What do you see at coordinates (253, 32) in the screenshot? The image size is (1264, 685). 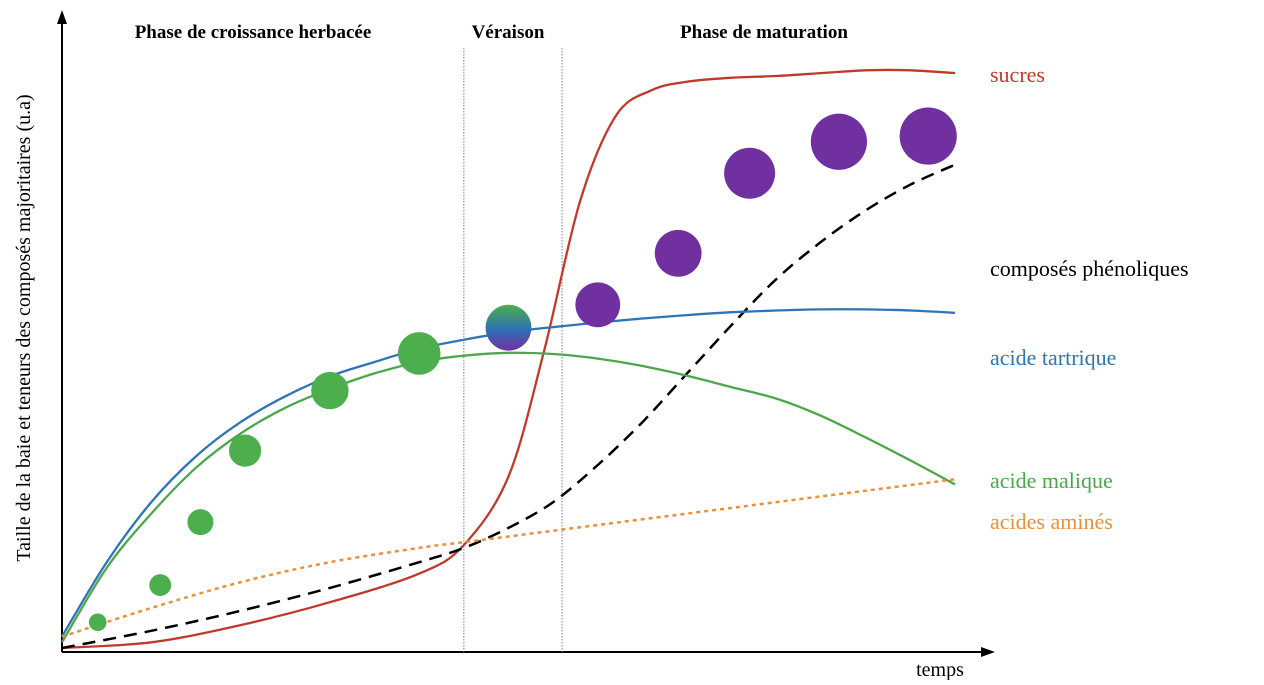 I see `phase-label-herbacee: Phase de croissance herbacée` at bounding box center [253, 32].